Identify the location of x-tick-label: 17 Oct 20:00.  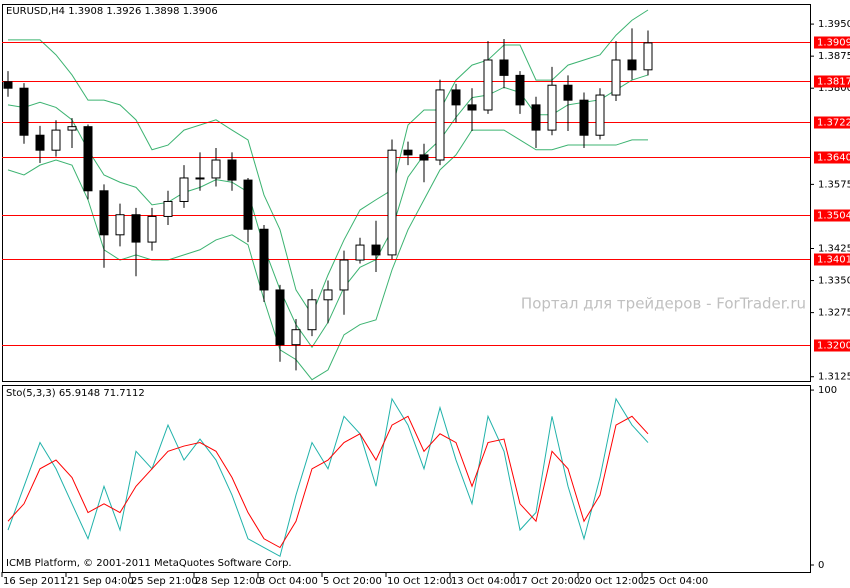
(547, 581).